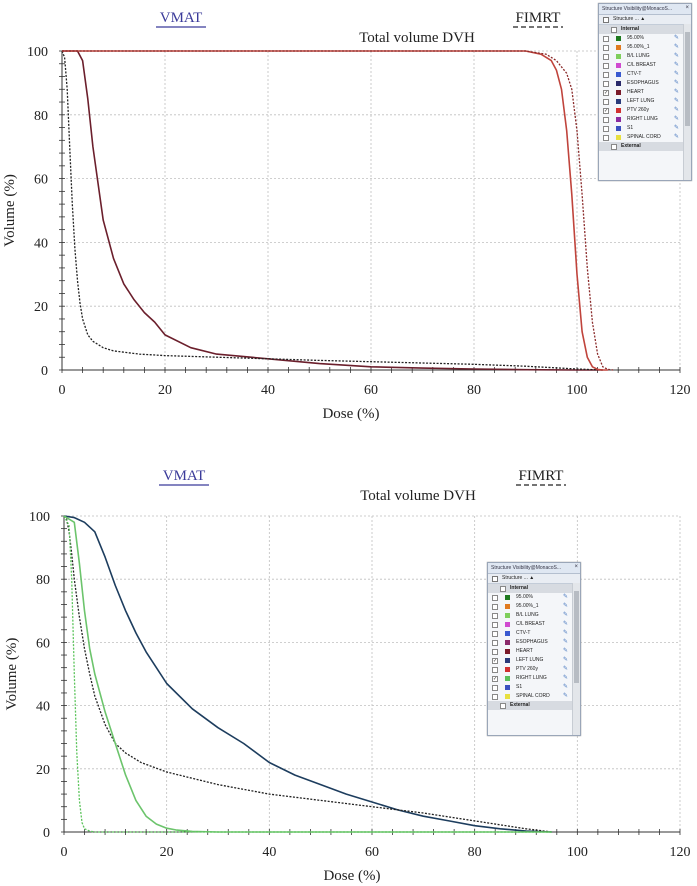  What do you see at coordinates (538, 18) in the screenshot?
I see `legend-label-fimrt: FIMRT` at bounding box center [538, 18].